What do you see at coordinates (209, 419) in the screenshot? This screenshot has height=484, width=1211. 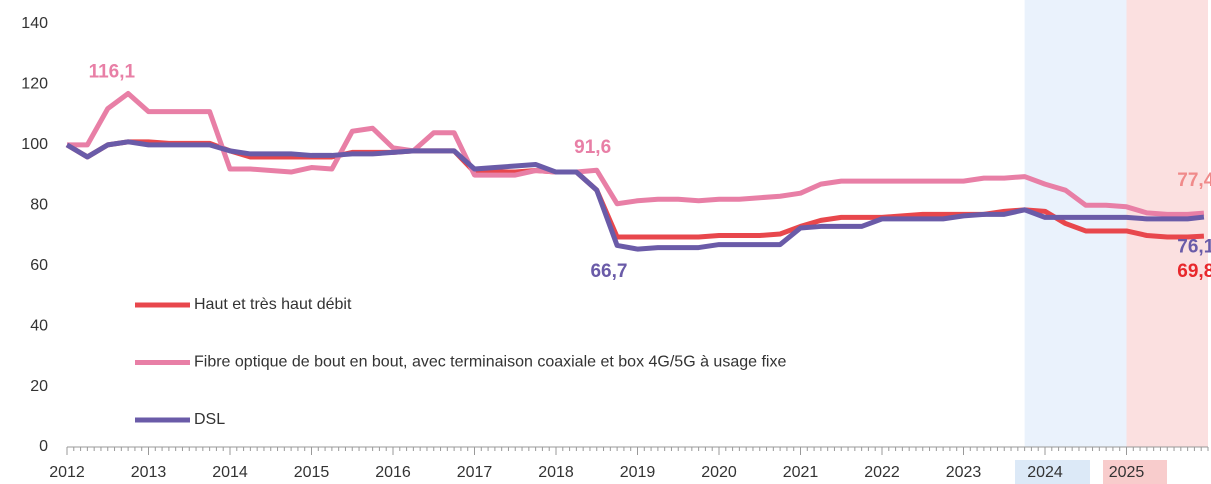 I see `legend-label: DSL` at bounding box center [209, 419].